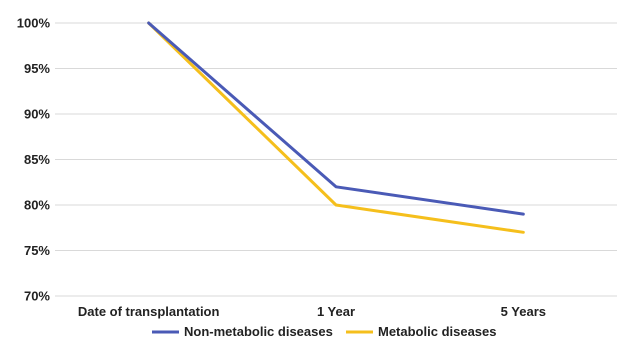 The image size is (629, 347). I want to click on legend: Non-metabolic diseases Metabolic diseases, so click(324, 331).